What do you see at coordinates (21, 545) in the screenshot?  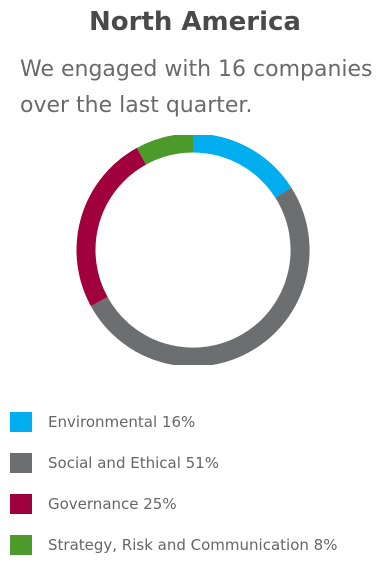 I see `legend-swatch-strategy-risk` at bounding box center [21, 545].